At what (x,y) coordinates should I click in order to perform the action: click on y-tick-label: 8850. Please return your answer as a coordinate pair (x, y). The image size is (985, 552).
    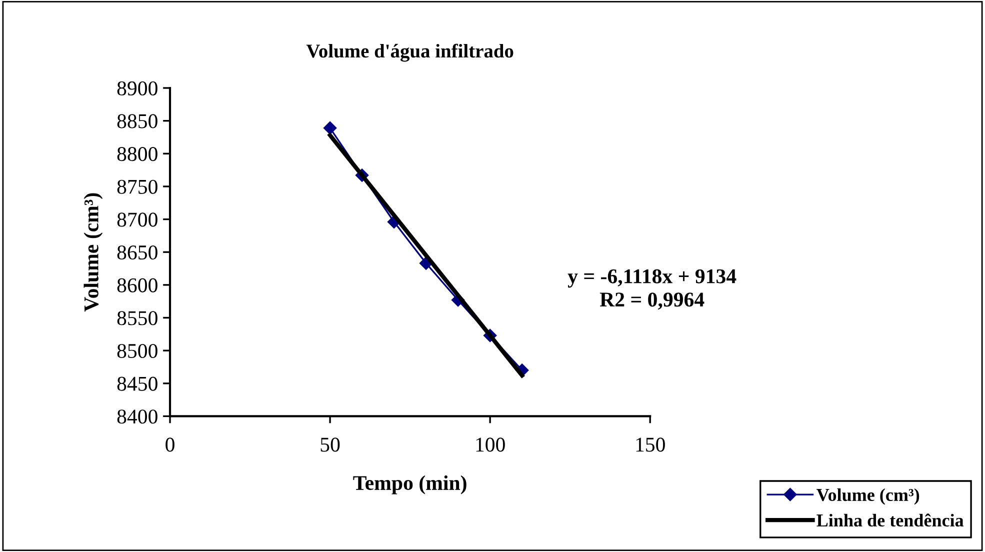
    Looking at the image, I should click on (137, 121).